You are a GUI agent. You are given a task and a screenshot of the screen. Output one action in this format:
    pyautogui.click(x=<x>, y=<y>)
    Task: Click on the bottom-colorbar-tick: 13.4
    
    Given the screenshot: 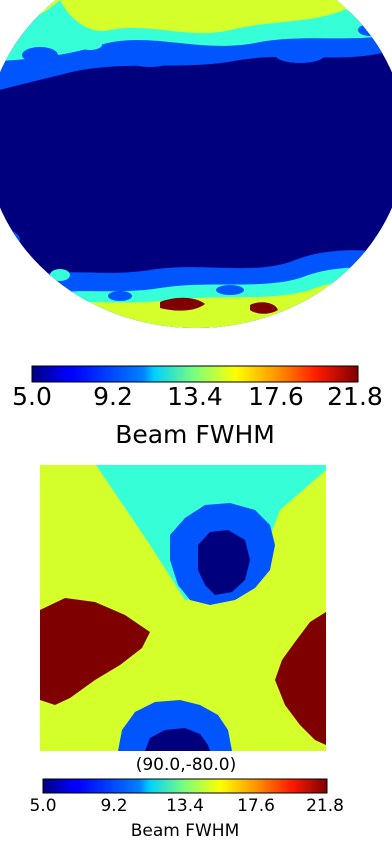 What is the action you would take?
    pyautogui.click(x=185, y=806)
    